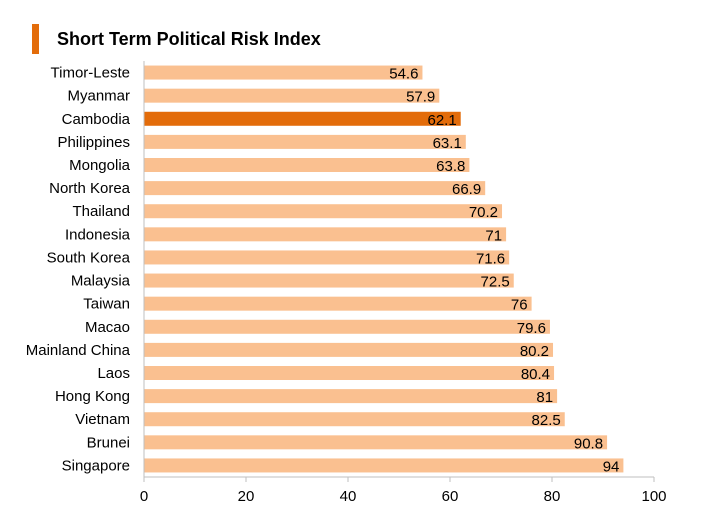 The image size is (706, 529). Describe the element at coordinates (653, 496) in the screenshot. I see `x-tick-label: 100` at that location.